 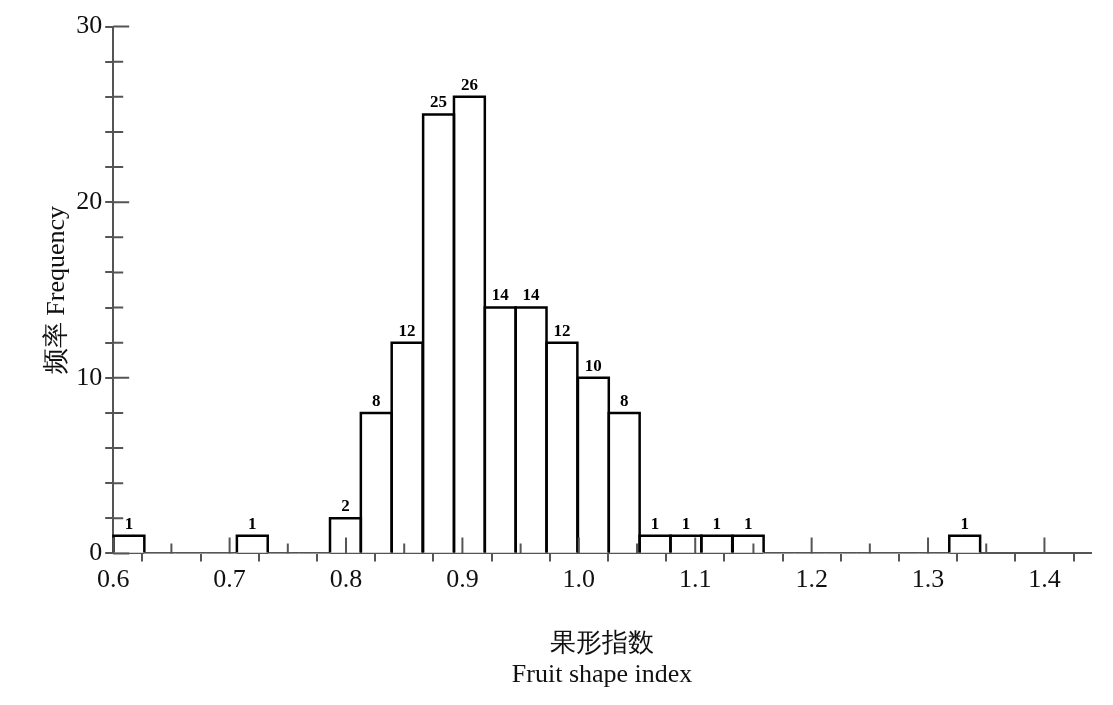 I want to click on data-label: 26, so click(x=469, y=84).